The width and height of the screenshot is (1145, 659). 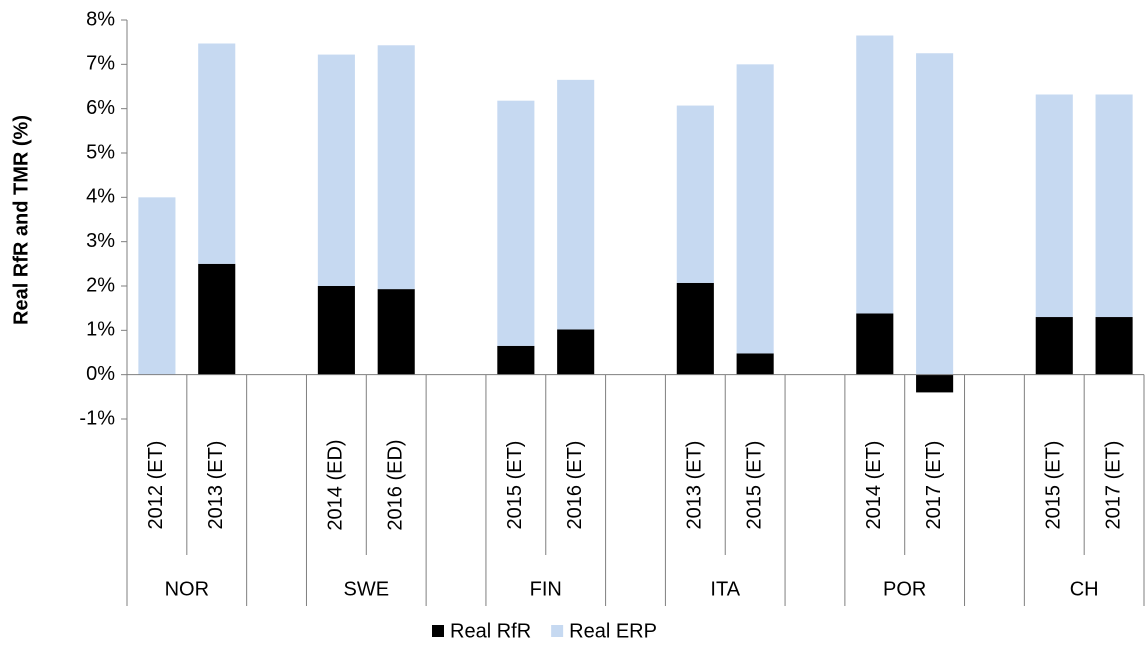 I want to click on group-label: CH, so click(x=1084, y=589).